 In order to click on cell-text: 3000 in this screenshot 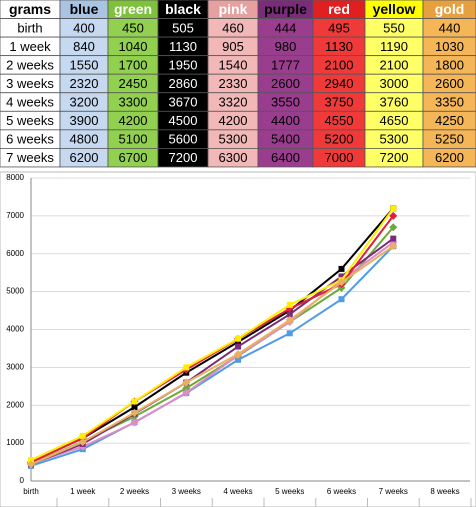, I will do `click(394, 83)`.